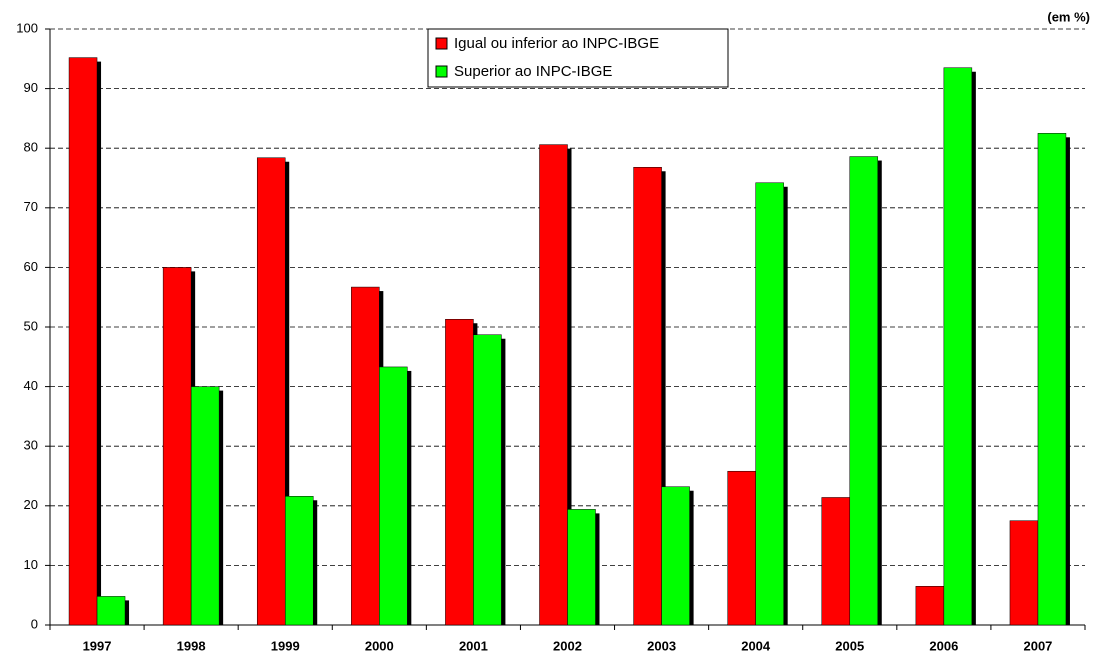  Describe the element at coordinates (31, 325) in the screenshot. I see `y-tick-label: 50` at that location.